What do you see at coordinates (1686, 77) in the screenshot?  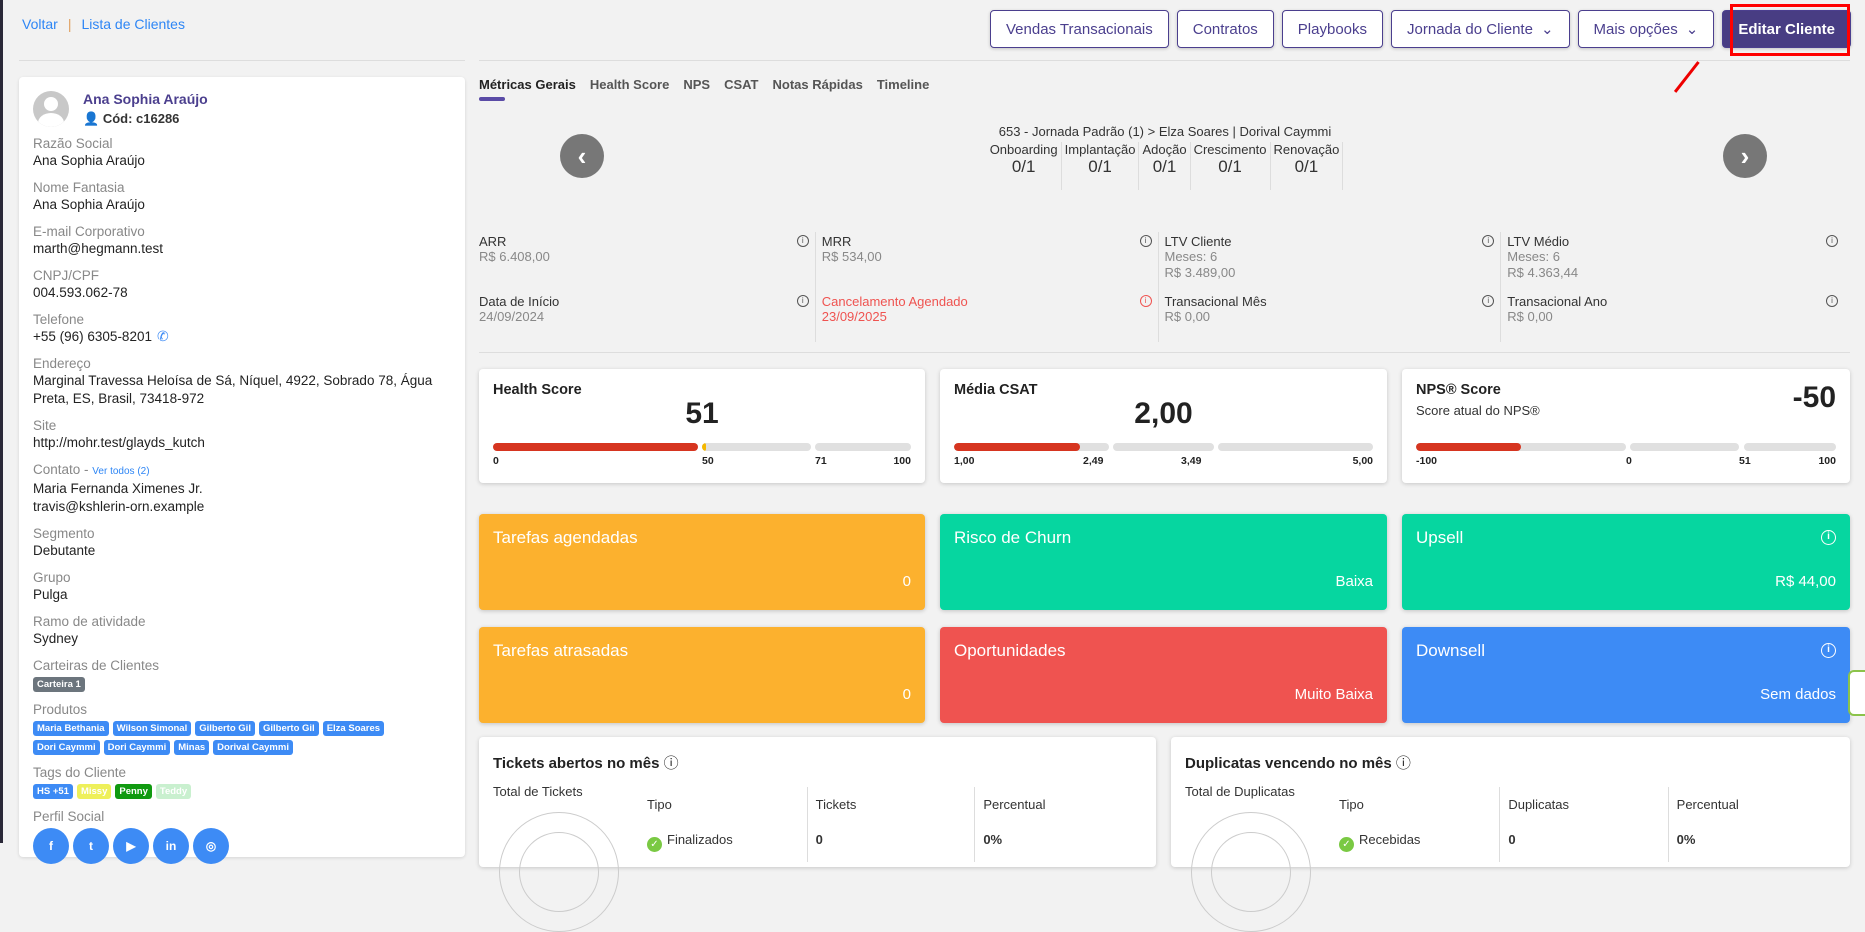 I see `annotation-arrow-icon` at bounding box center [1686, 77].